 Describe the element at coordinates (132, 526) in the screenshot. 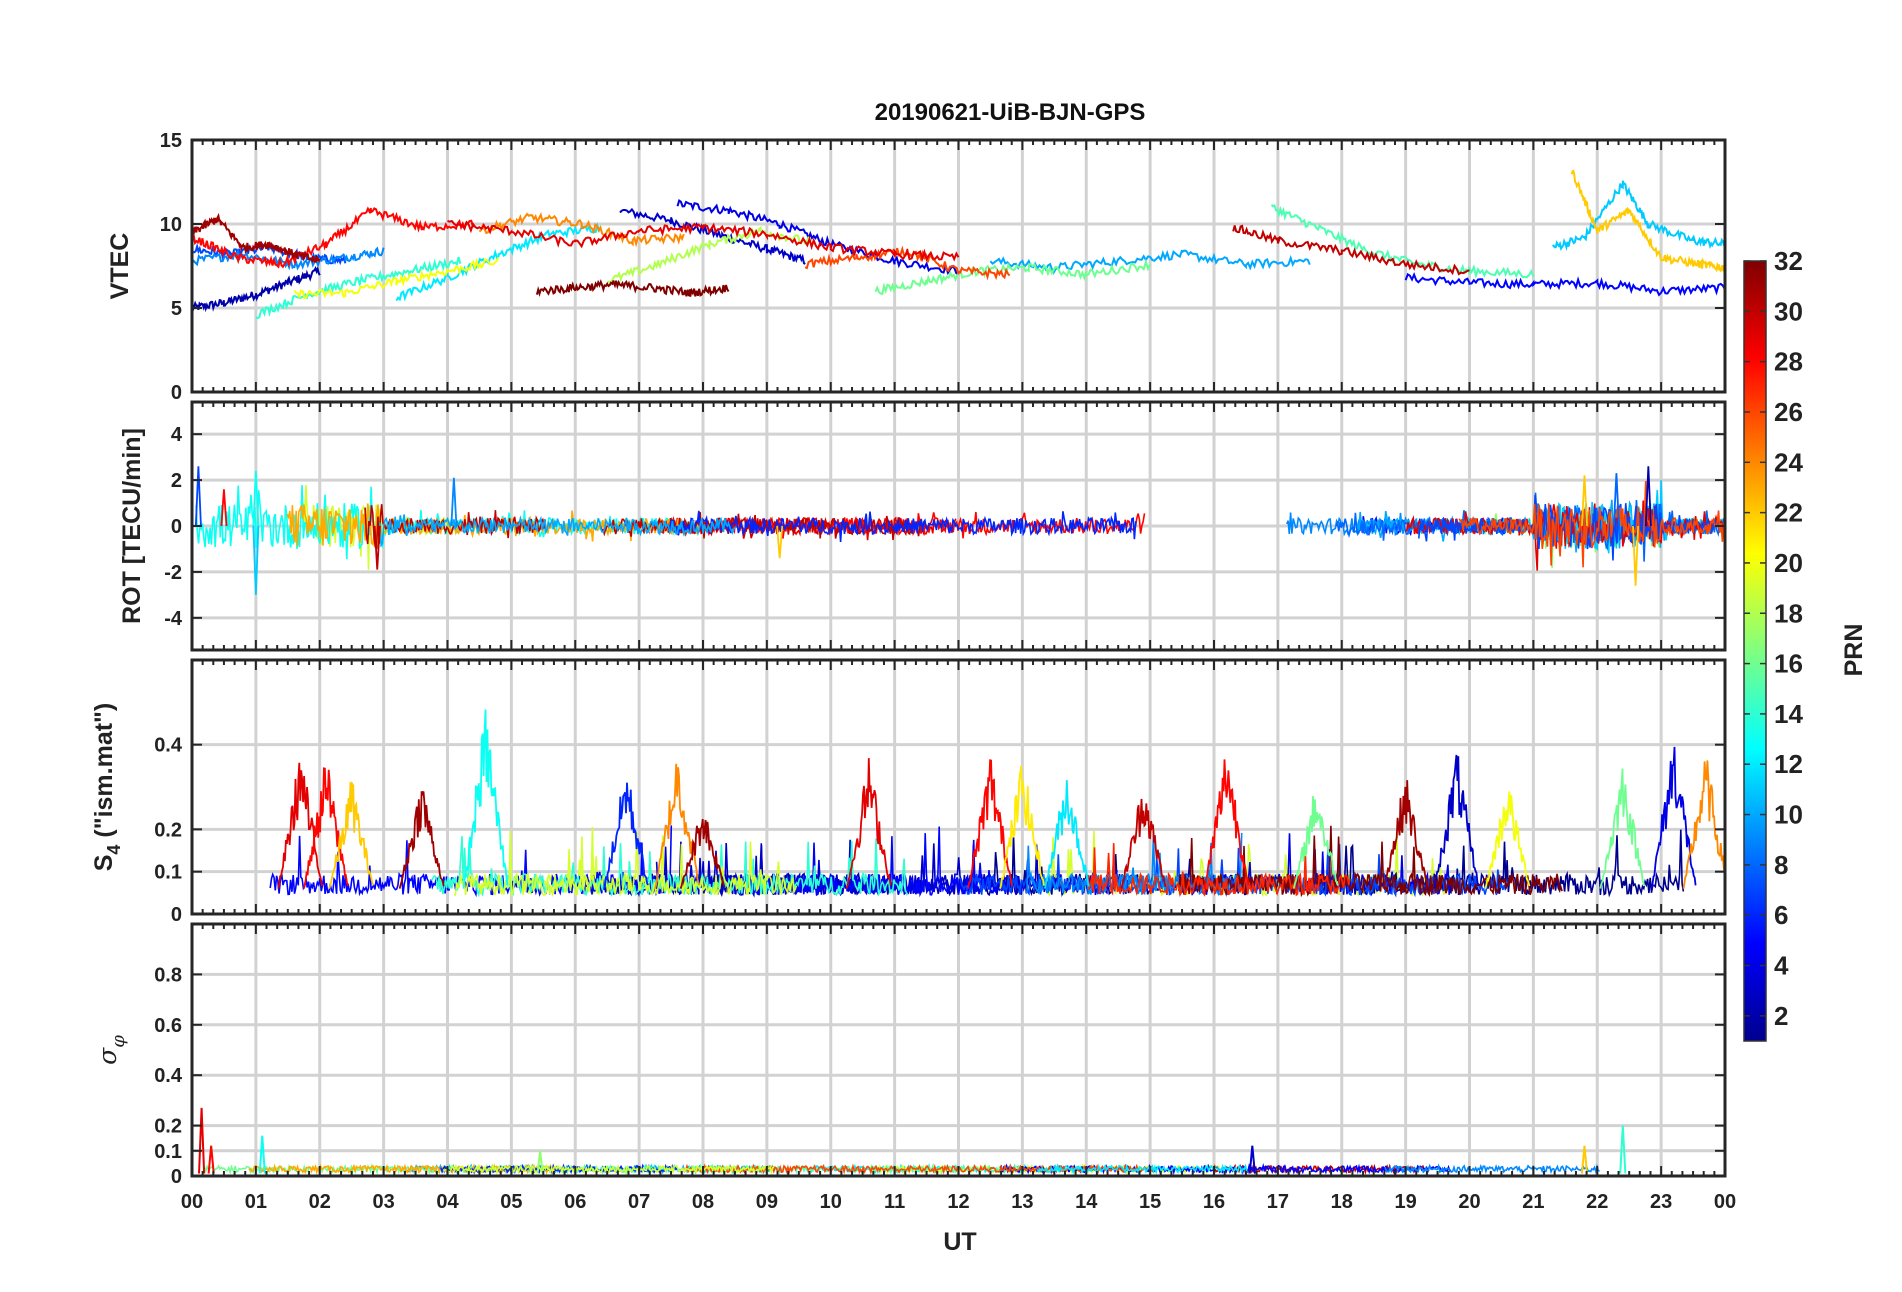

I see `panel-rot-ylabel: ROT [TECU/min]` at that location.